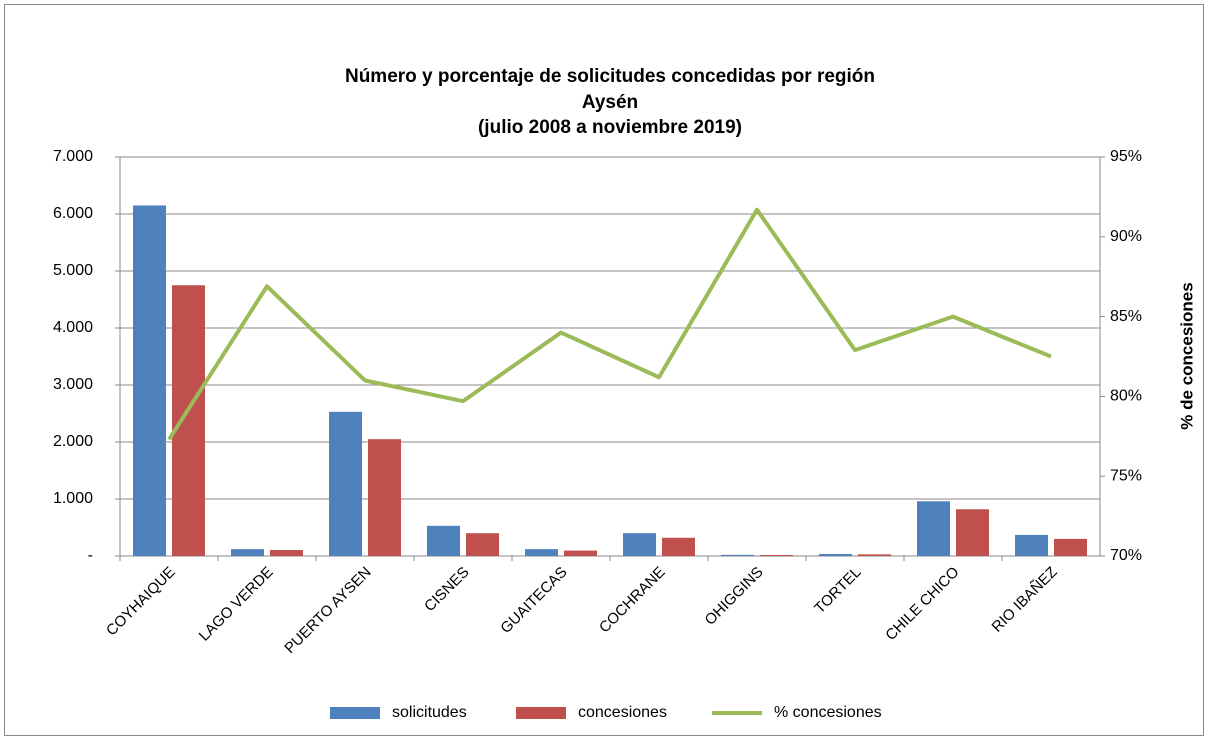 The image size is (1209, 741). I want to click on y-tick-label: -, so click(90, 555).